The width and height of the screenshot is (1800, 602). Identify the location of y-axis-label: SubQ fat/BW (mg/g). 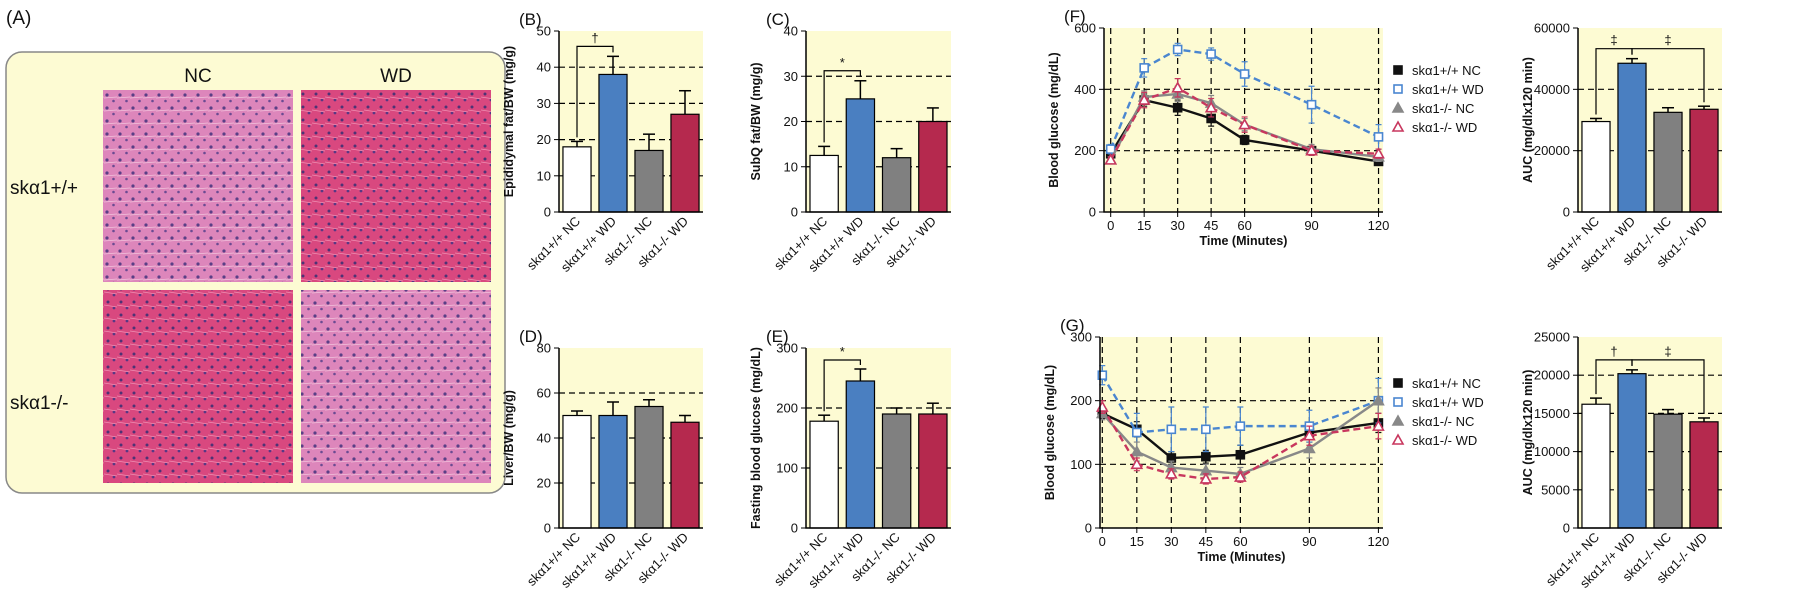
(756, 121).